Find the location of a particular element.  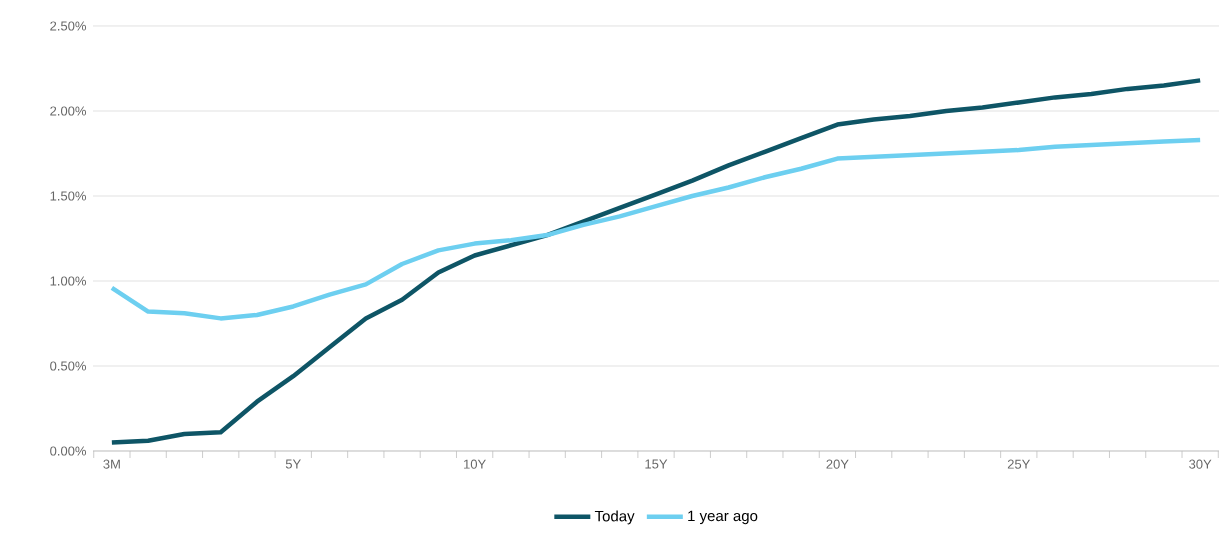

y-tick-label: 0.00% is located at coordinates (68, 451).